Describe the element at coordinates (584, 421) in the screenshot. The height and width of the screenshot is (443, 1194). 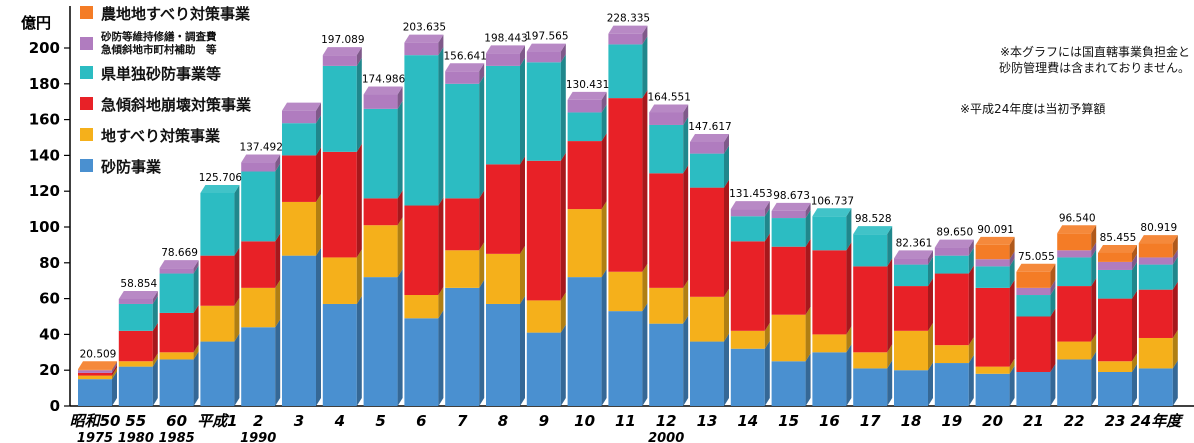
I see `x-tick-label: 10` at that location.